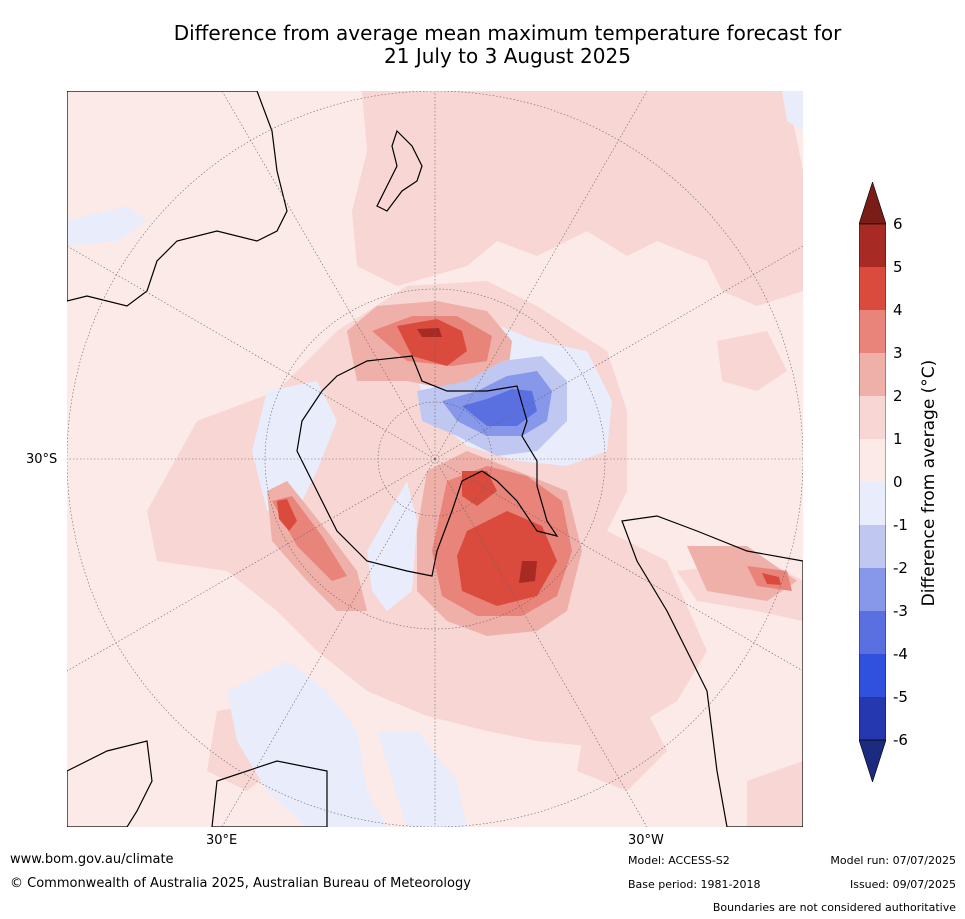 This screenshot has height=919, width=965. What do you see at coordinates (646, 840) in the screenshot?
I see `lon-label-30w: 30°W` at bounding box center [646, 840].